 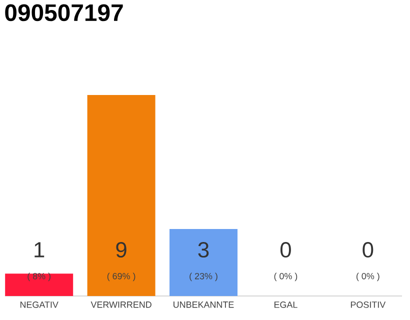 I want to click on annotation: ( 8% ), so click(x=39, y=277).